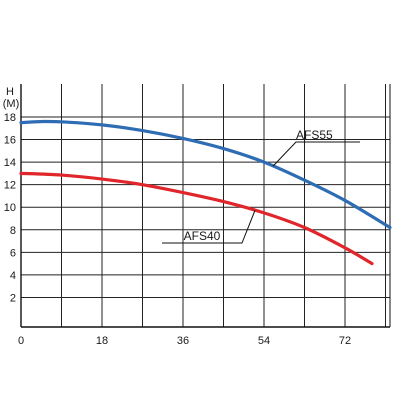 This screenshot has height=400, width=400. What do you see at coordinates (102, 341) in the screenshot?
I see `x-tick-label: 18` at bounding box center [102, 341].